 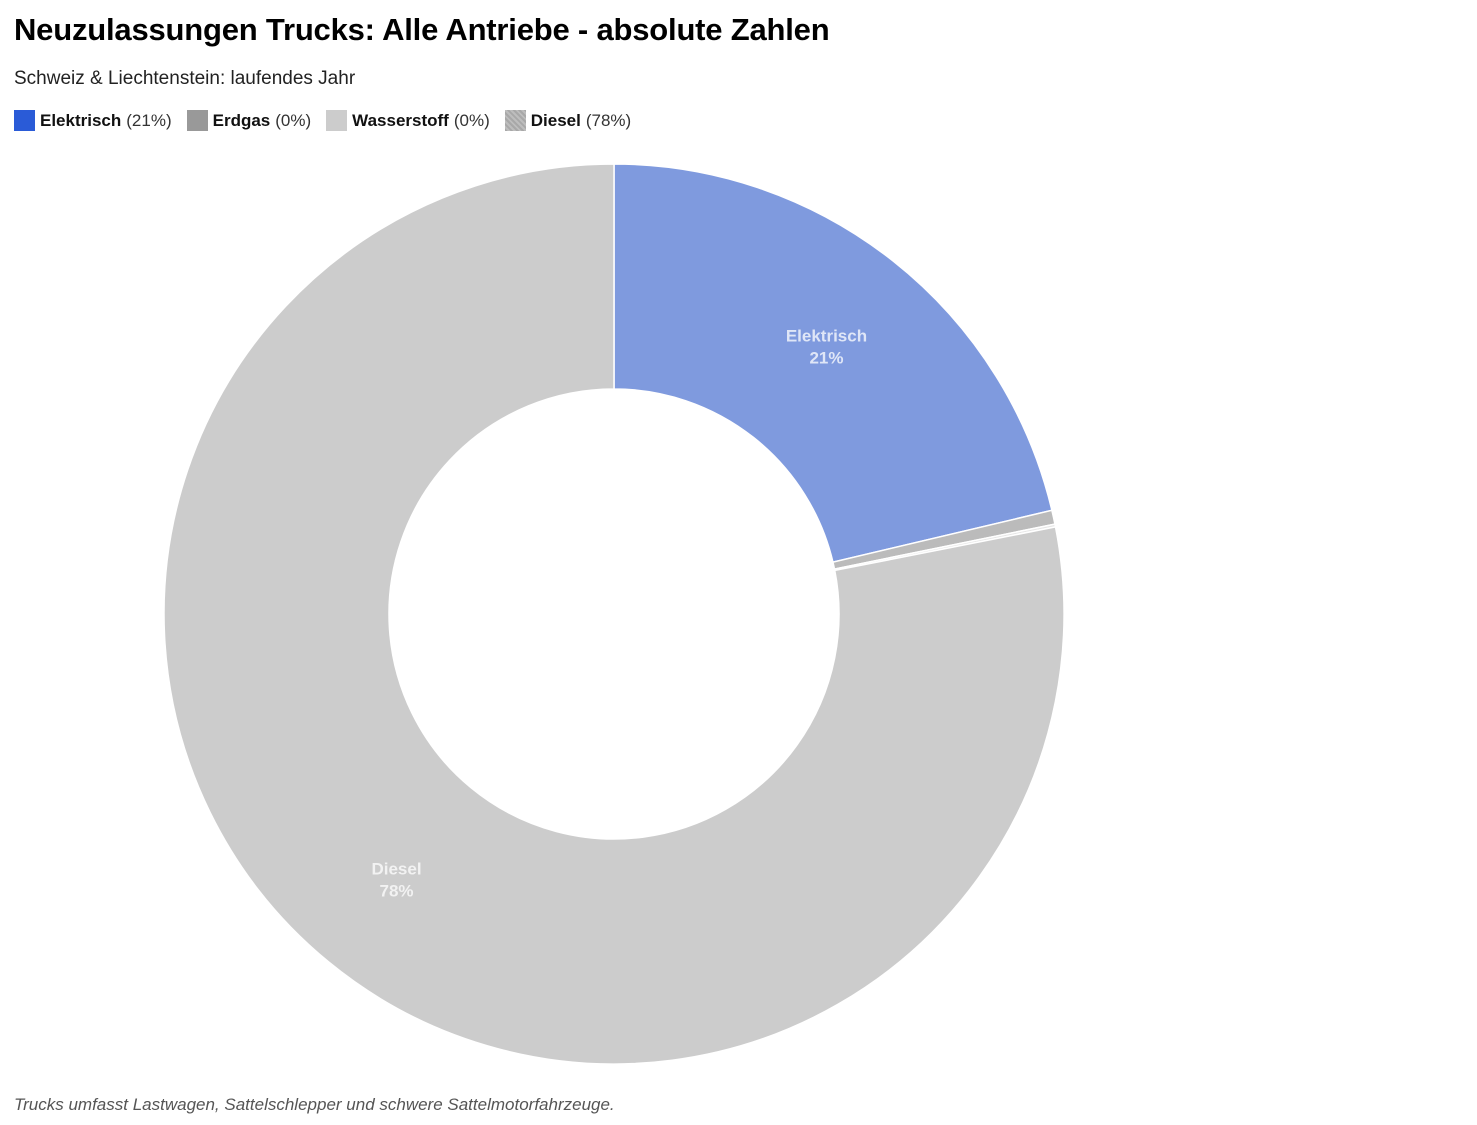 What do you see at coordinates (149, 120) in the screenshot?
I see `legend-percent: (21%)` at bounding box center [149, 120].